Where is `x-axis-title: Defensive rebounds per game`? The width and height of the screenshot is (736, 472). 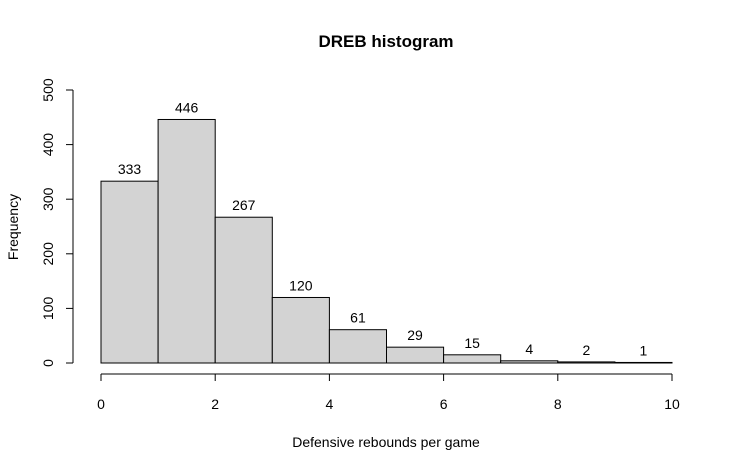
x-axis-title: Defensive rebounds per game is located at coordinates (386, 442).